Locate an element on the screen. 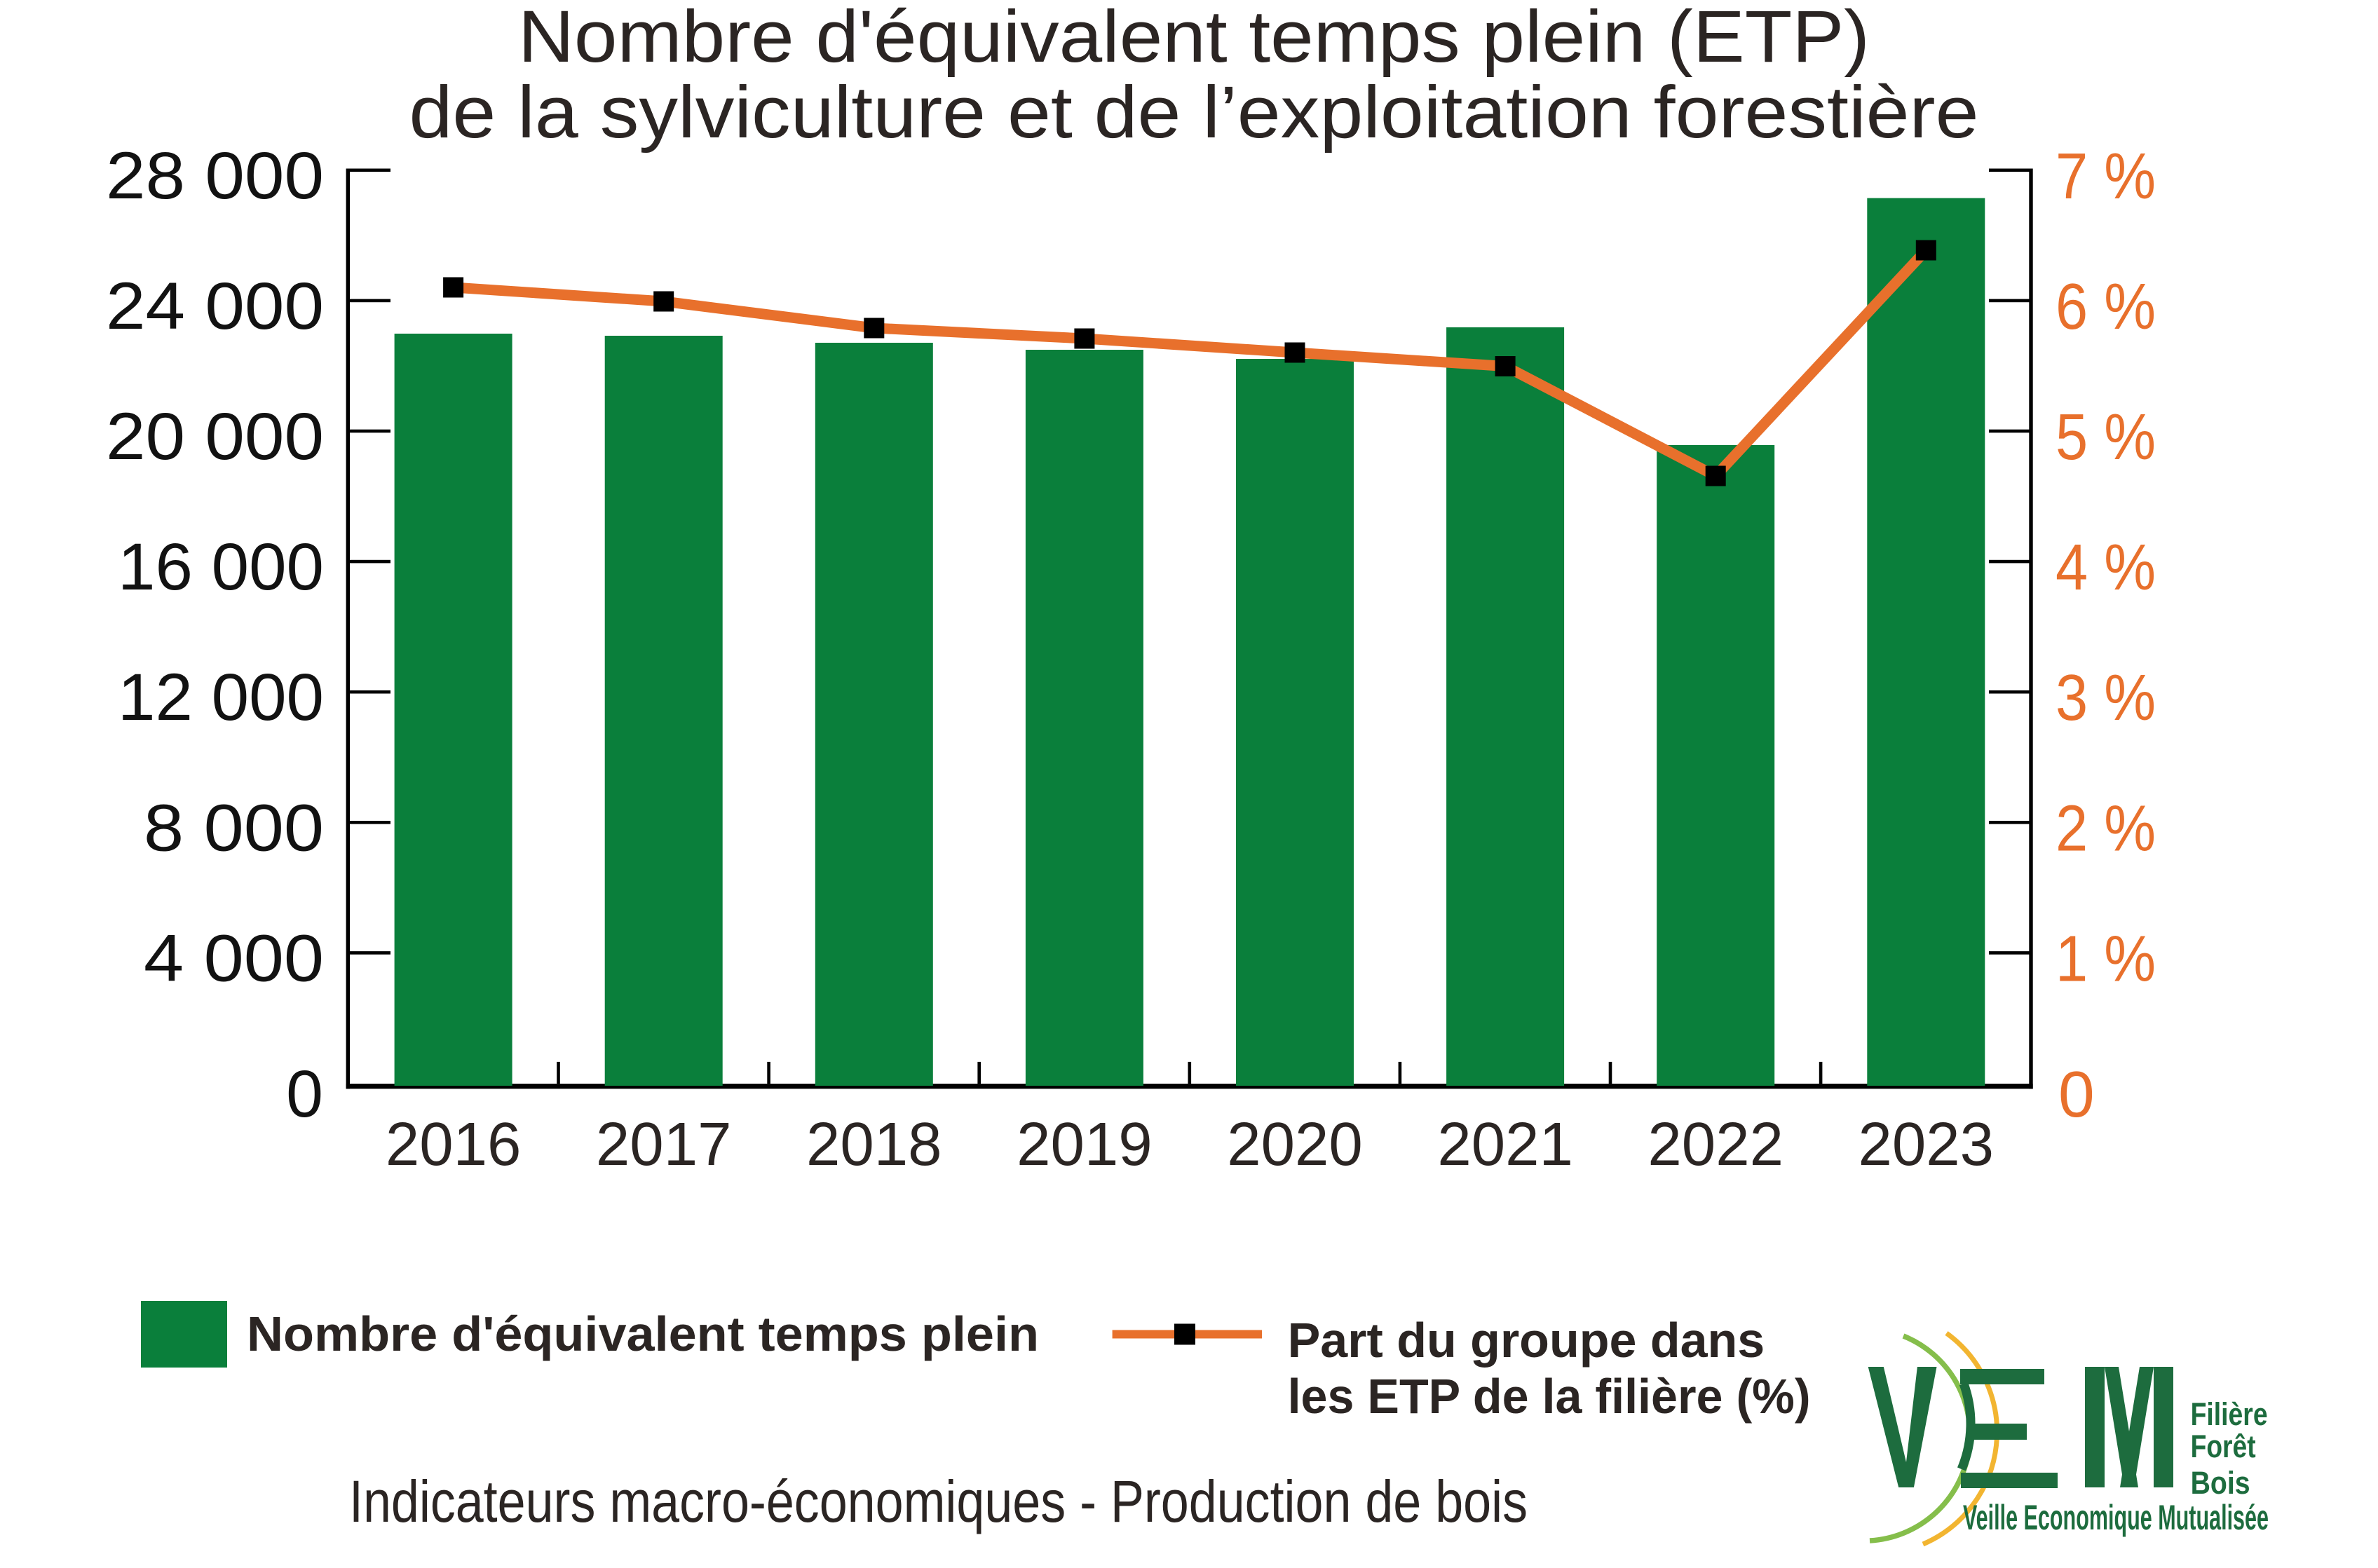 This screenshot has height=1568, width=2378. svg-text: 8 000 is located at coordinates (234, 828).